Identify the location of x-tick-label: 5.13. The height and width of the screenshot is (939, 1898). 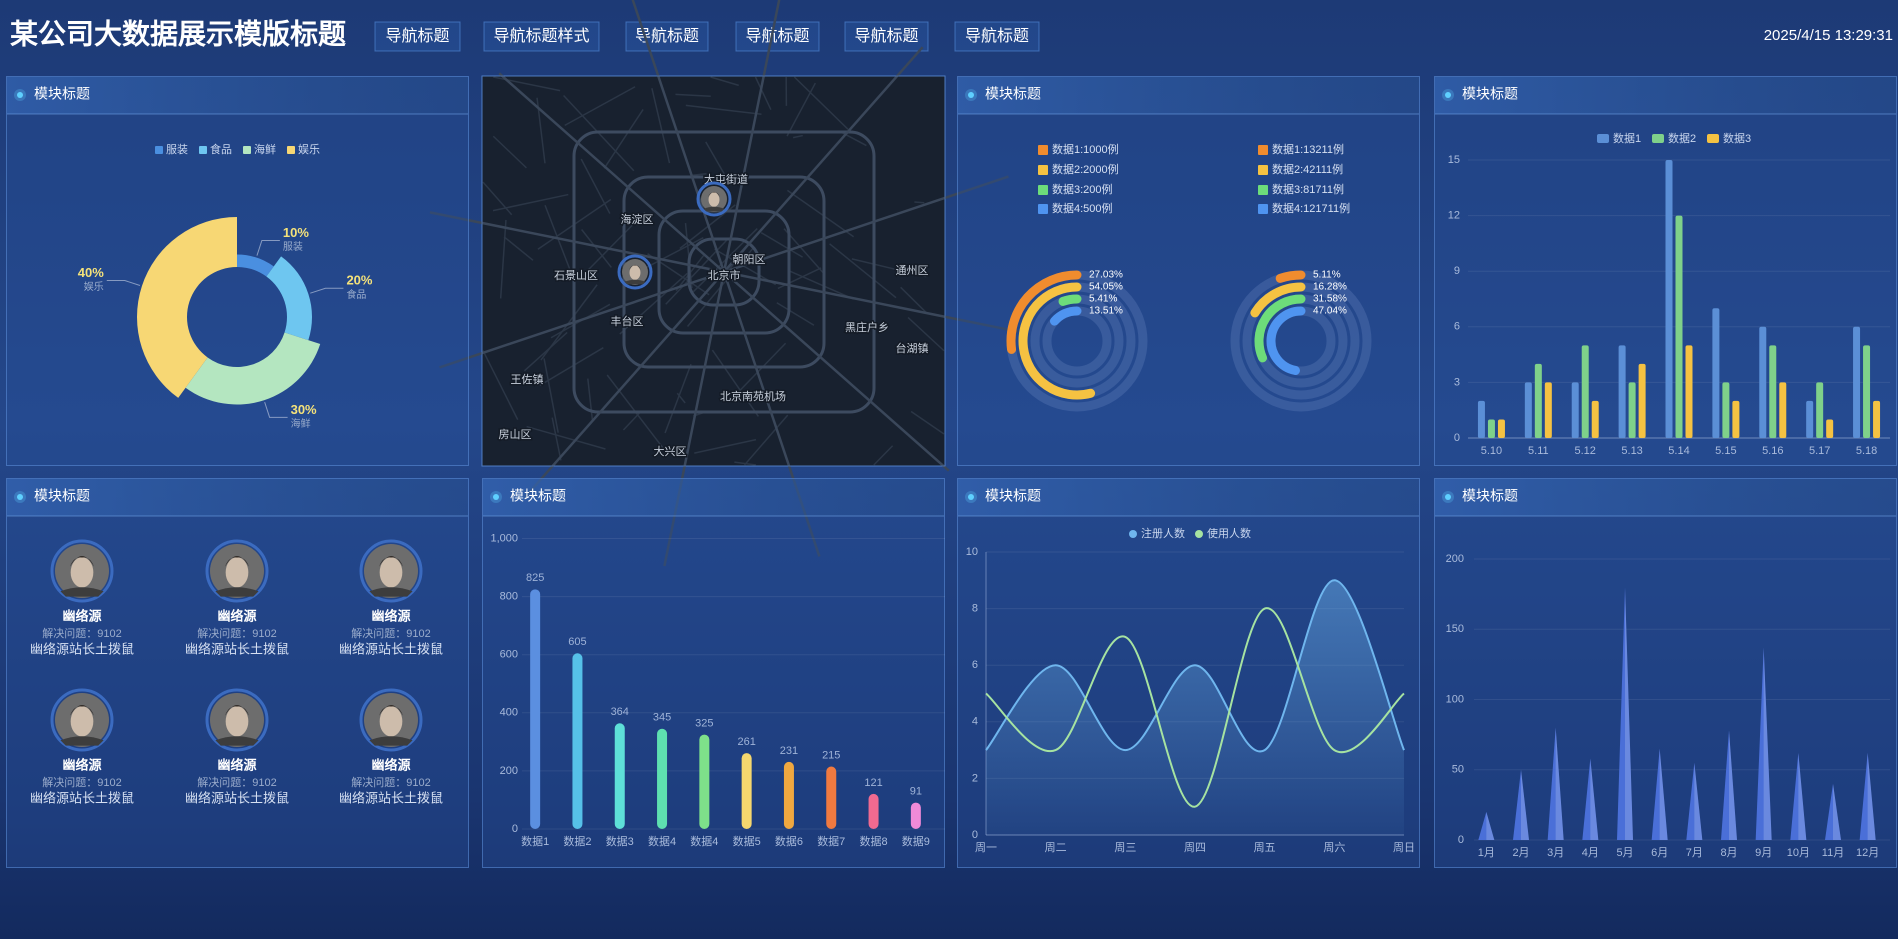
(1631, 451).